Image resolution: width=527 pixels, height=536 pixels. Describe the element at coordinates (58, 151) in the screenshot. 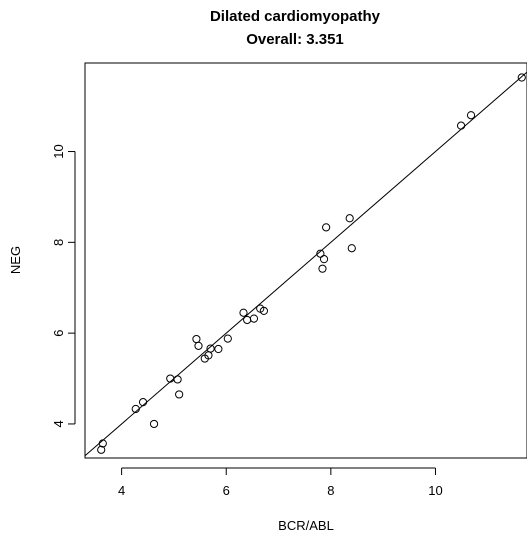

I see `y-tick-label: 10` at that location.